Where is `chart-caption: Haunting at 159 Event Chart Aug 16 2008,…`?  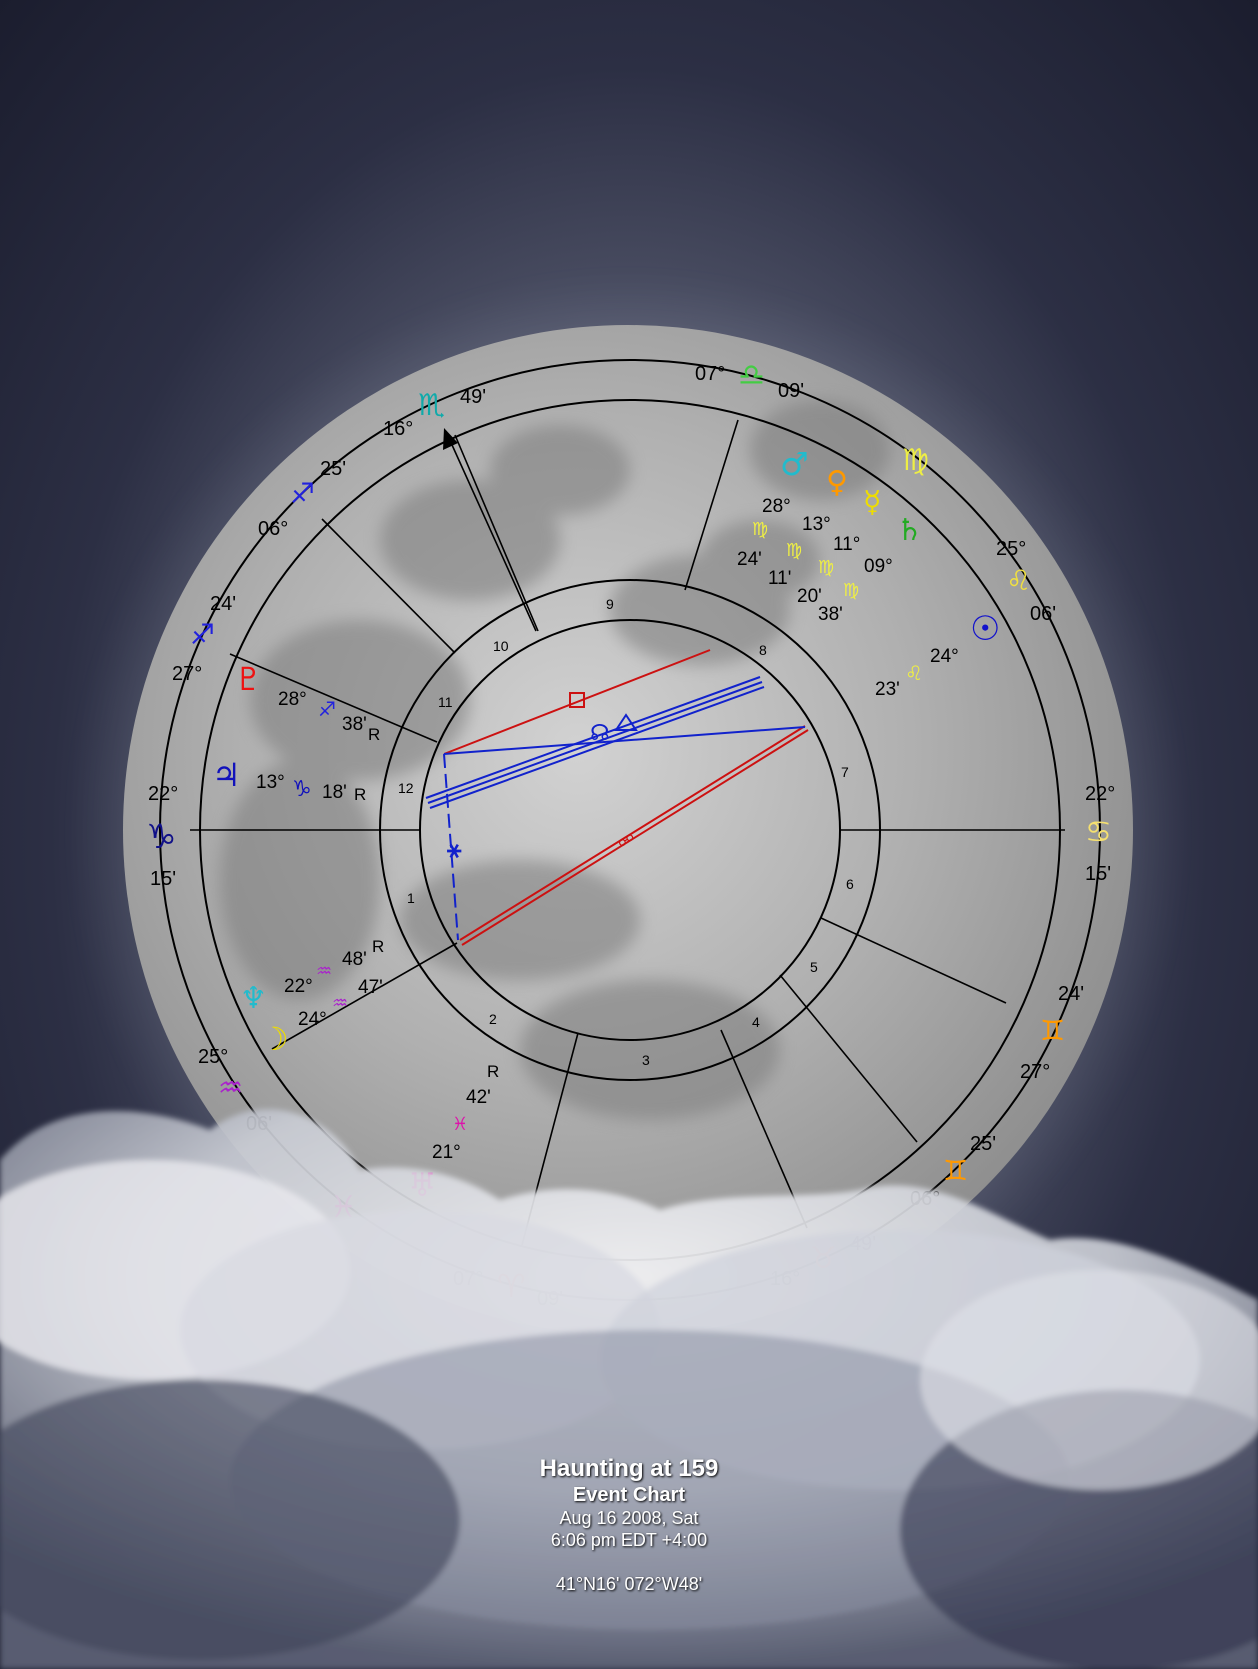 chart-caption: Haunting at 159 Event Chart Aug 16 2008,… is located at coordinates (629, 1525).